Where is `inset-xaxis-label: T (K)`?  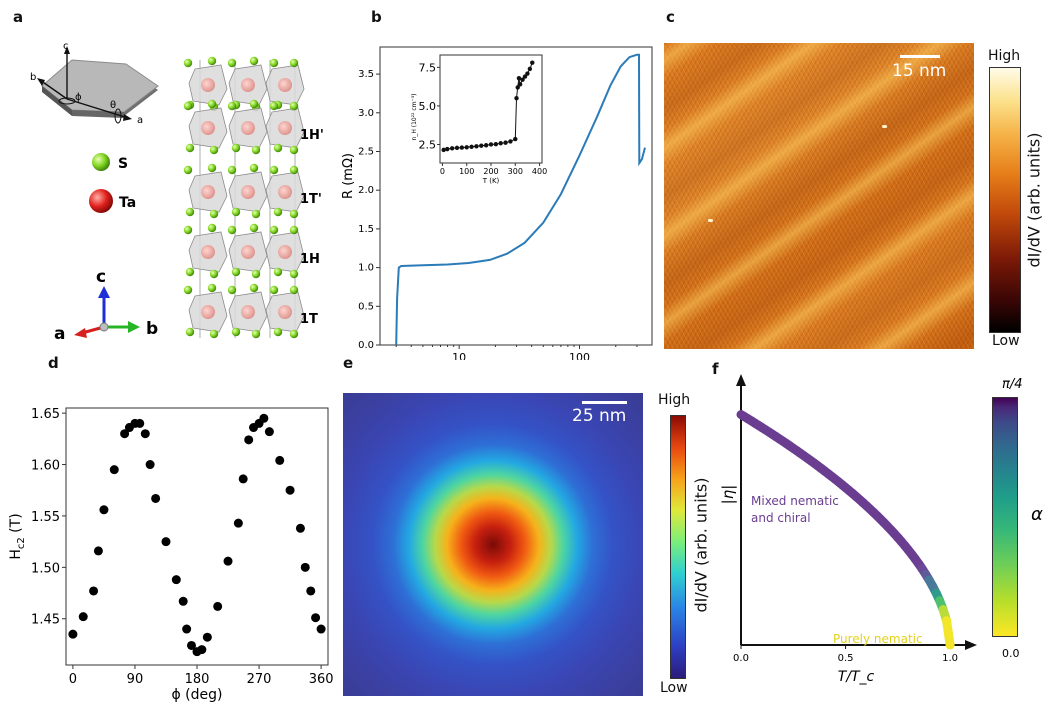
inset-xaxis-label: T (K) is located at coordinates (491, 181).